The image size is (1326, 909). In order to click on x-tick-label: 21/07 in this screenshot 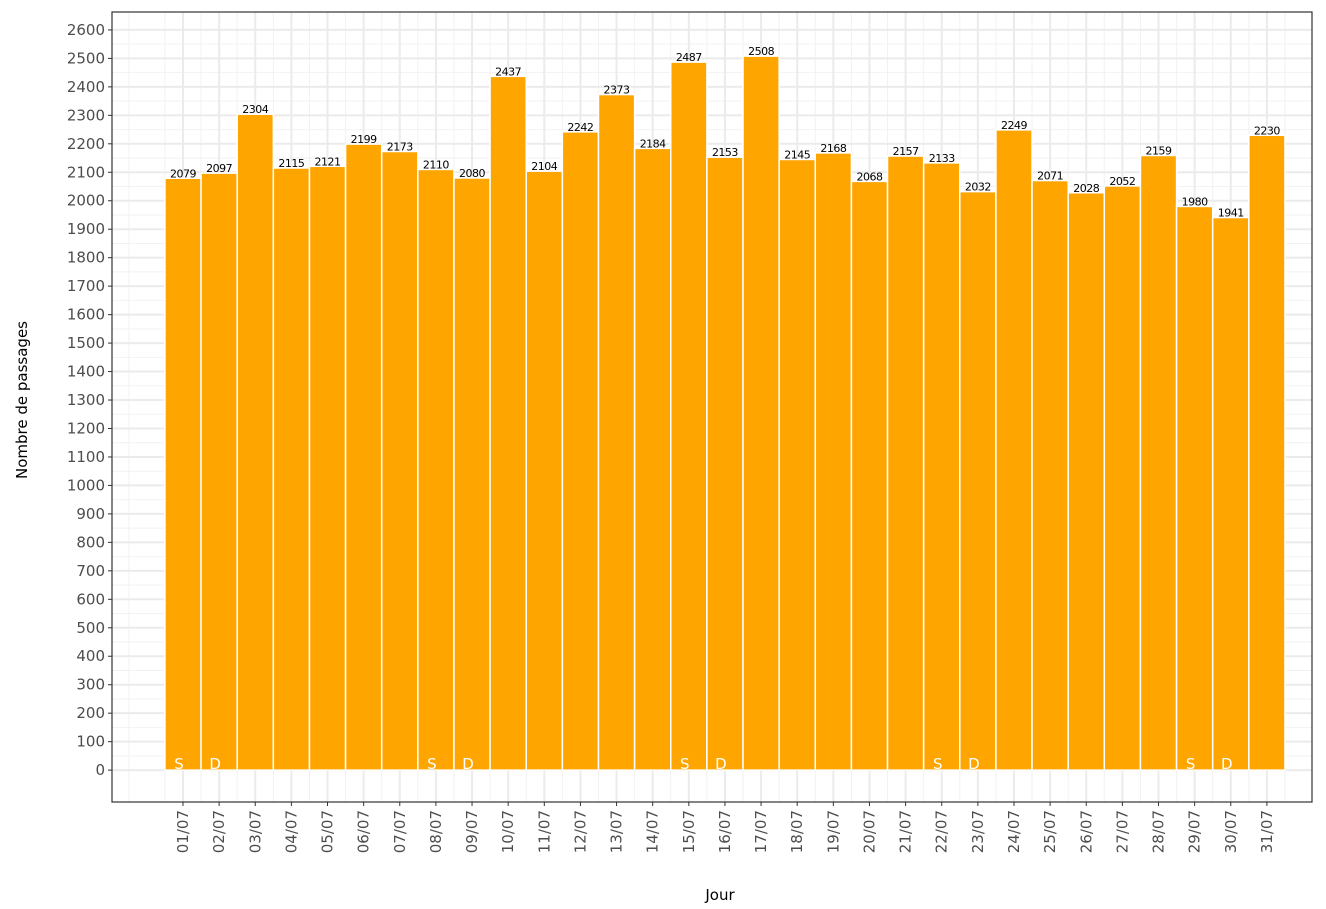, I will do `click(906, 831)`.